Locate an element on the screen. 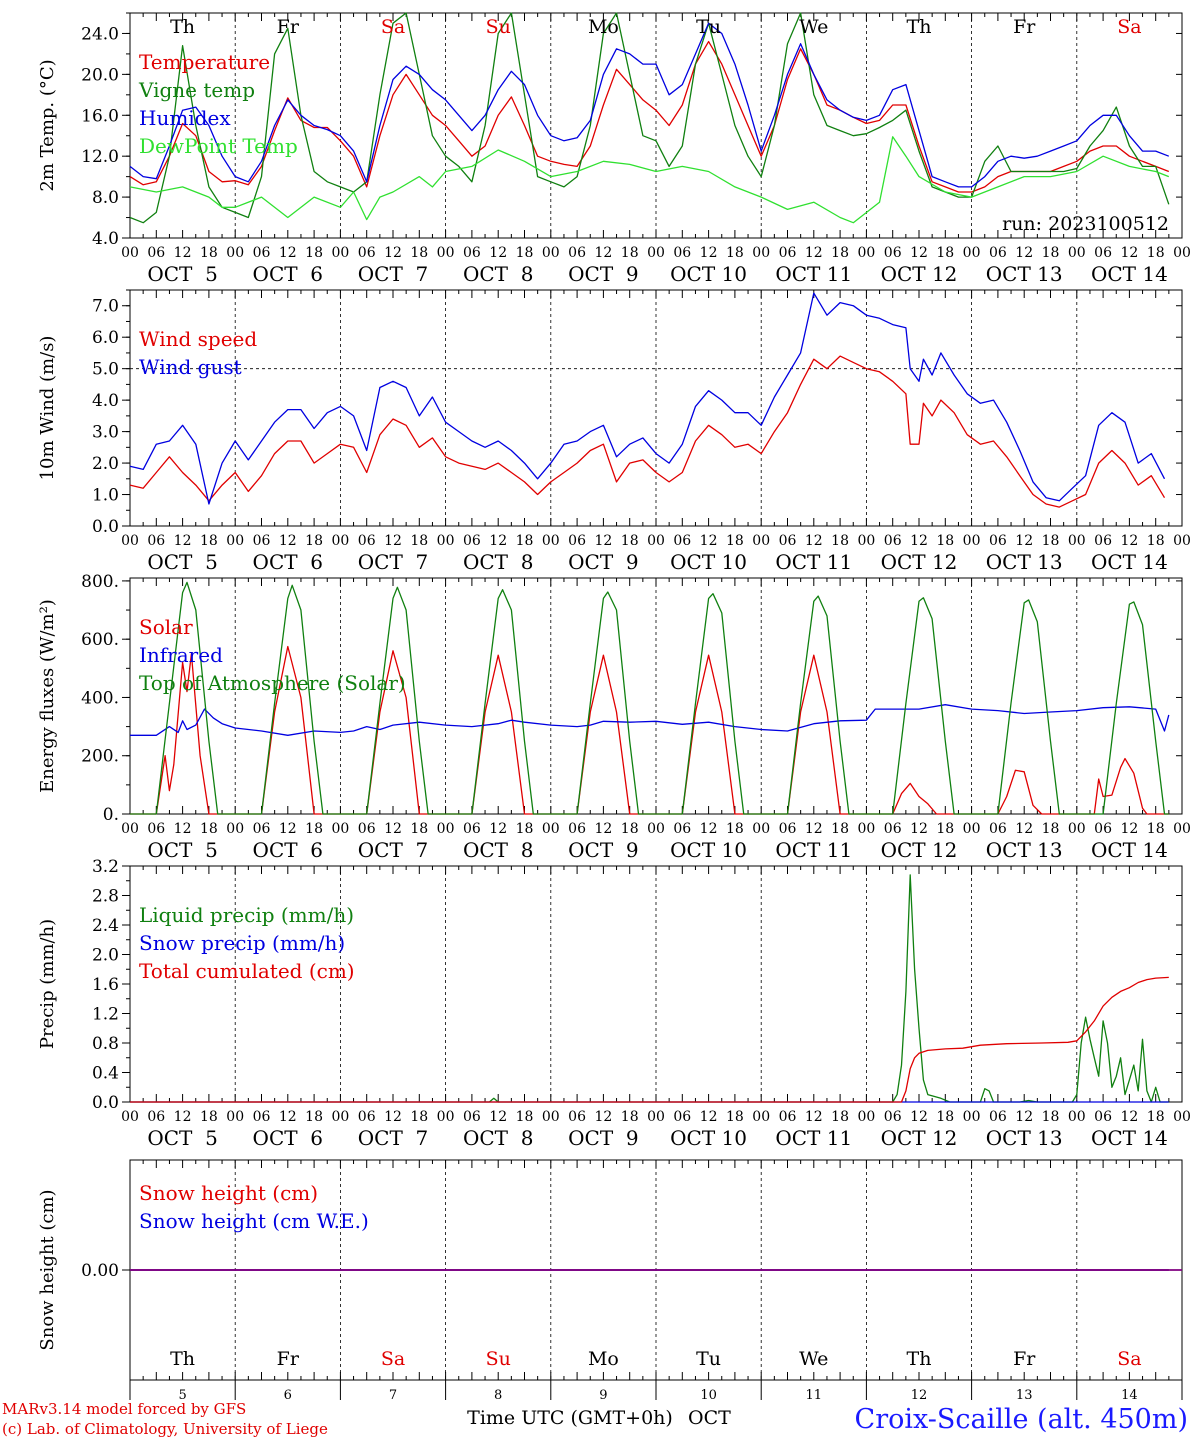  y-tick-label: 0.8 is located at coordinates (105, 1044).